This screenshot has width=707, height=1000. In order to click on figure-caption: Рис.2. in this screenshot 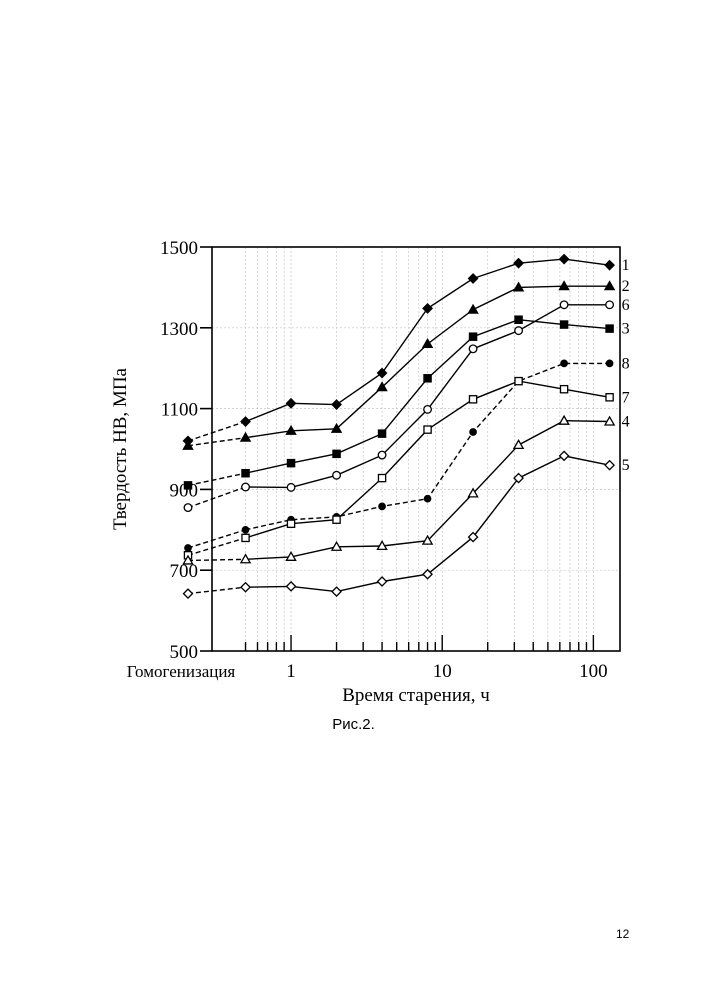, I will do `click(353, 724)`.